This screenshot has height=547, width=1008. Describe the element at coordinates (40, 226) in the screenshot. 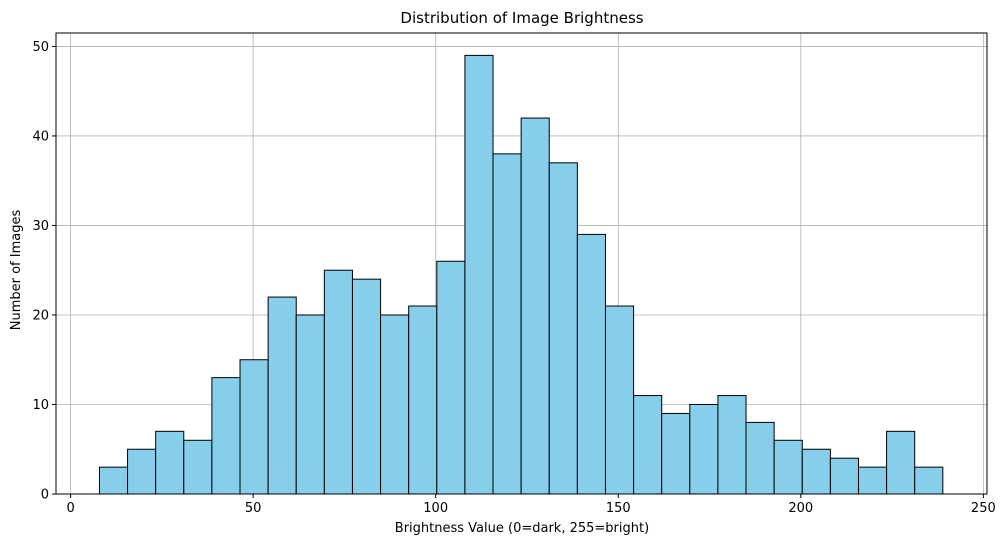

I see `y-tick-label: 30` at that location.